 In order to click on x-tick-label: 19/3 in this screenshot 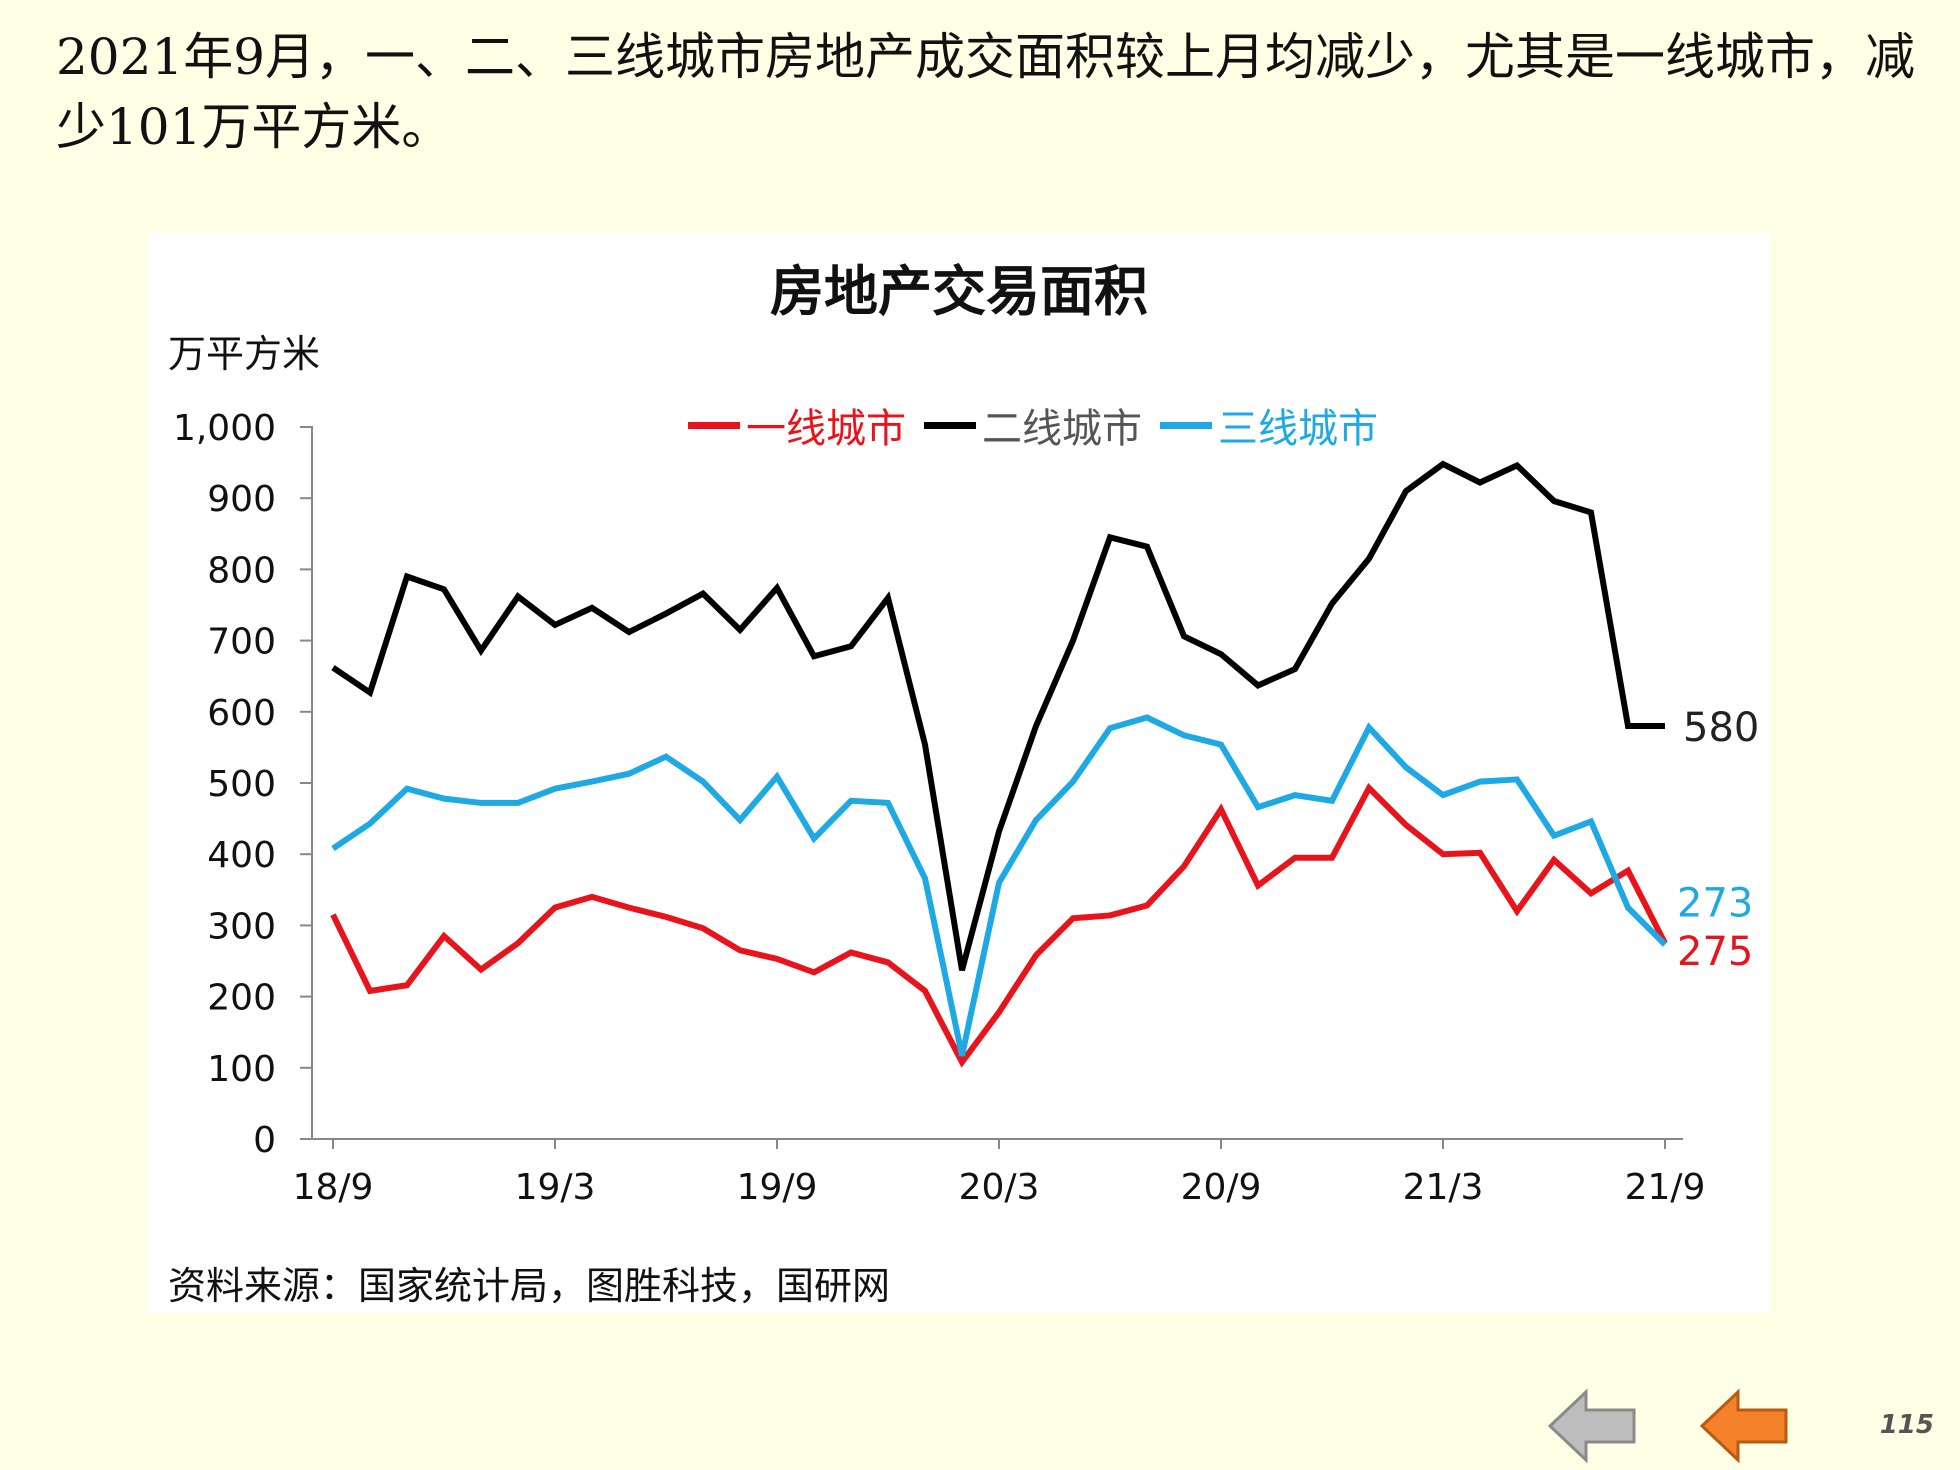, I will do `click(555, 1187)`.